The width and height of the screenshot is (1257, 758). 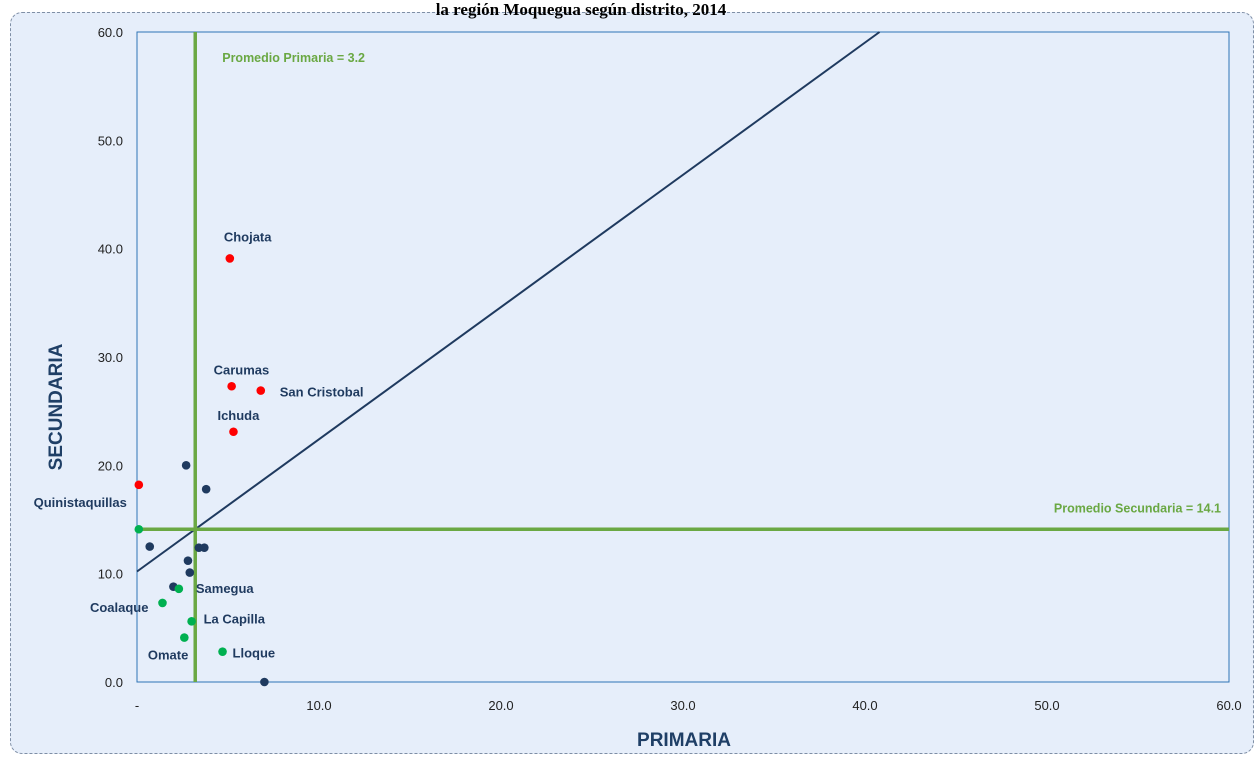 What do you see at coordinates (1137, 508) in the screenshot?
I see `secundaria-average-label: Promedio Secundaria = 14.1` at bounding box center [1137, 508].